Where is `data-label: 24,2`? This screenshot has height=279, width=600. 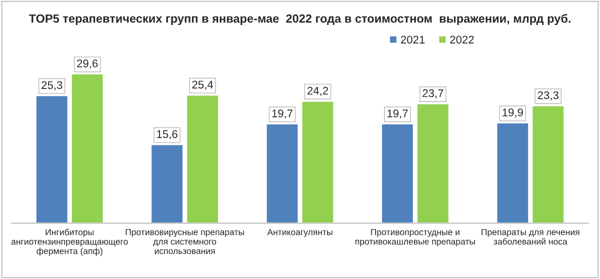
data-label: 24,2 is located at coordinates (317, 91).